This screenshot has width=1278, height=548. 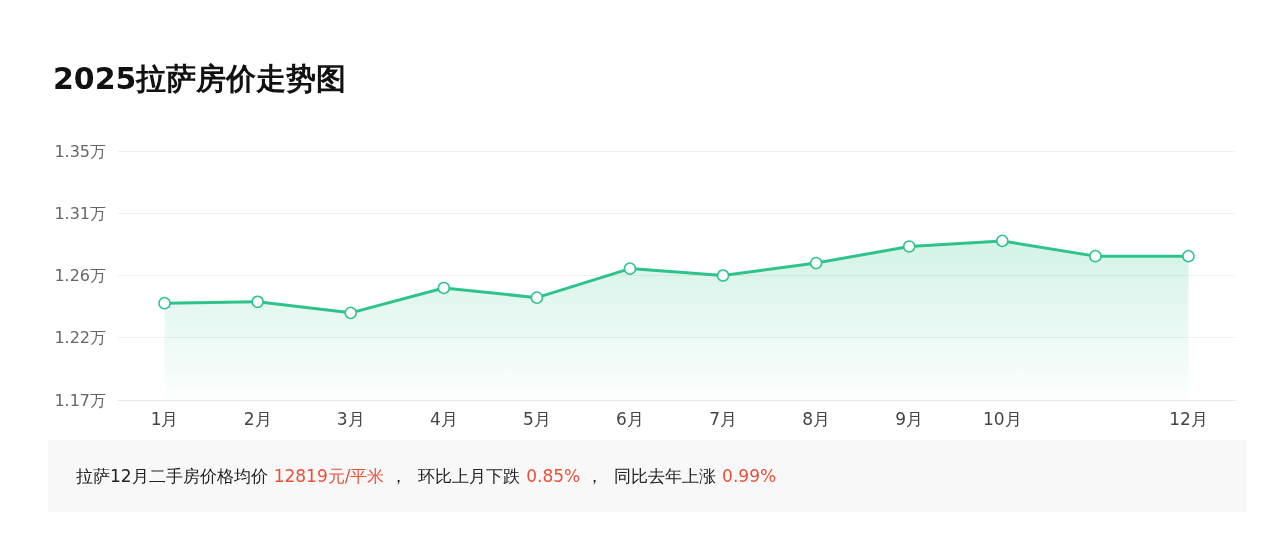 I want to click on text: ， 环比上月下跌, so click(x=455, y=476).